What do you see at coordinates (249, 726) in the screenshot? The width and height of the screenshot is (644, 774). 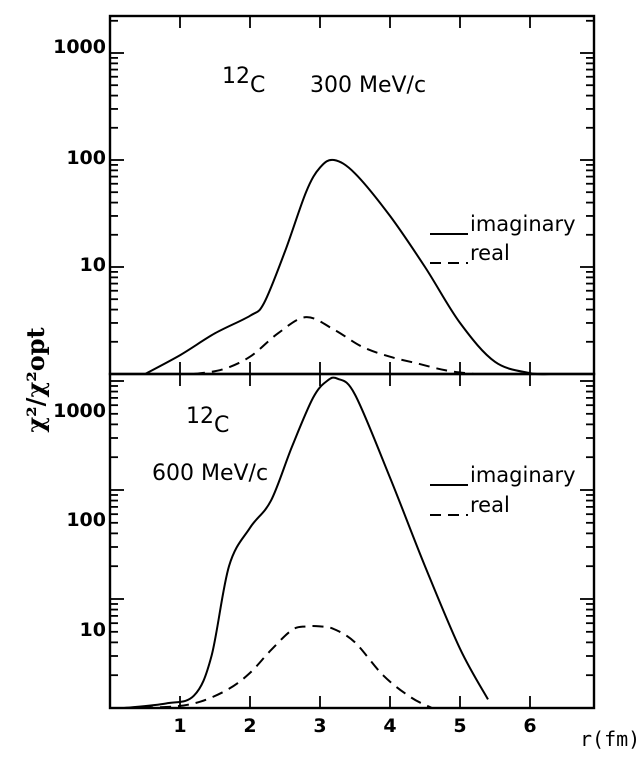 I see `x-tick-label: 2` at bounding box center [249, 726].